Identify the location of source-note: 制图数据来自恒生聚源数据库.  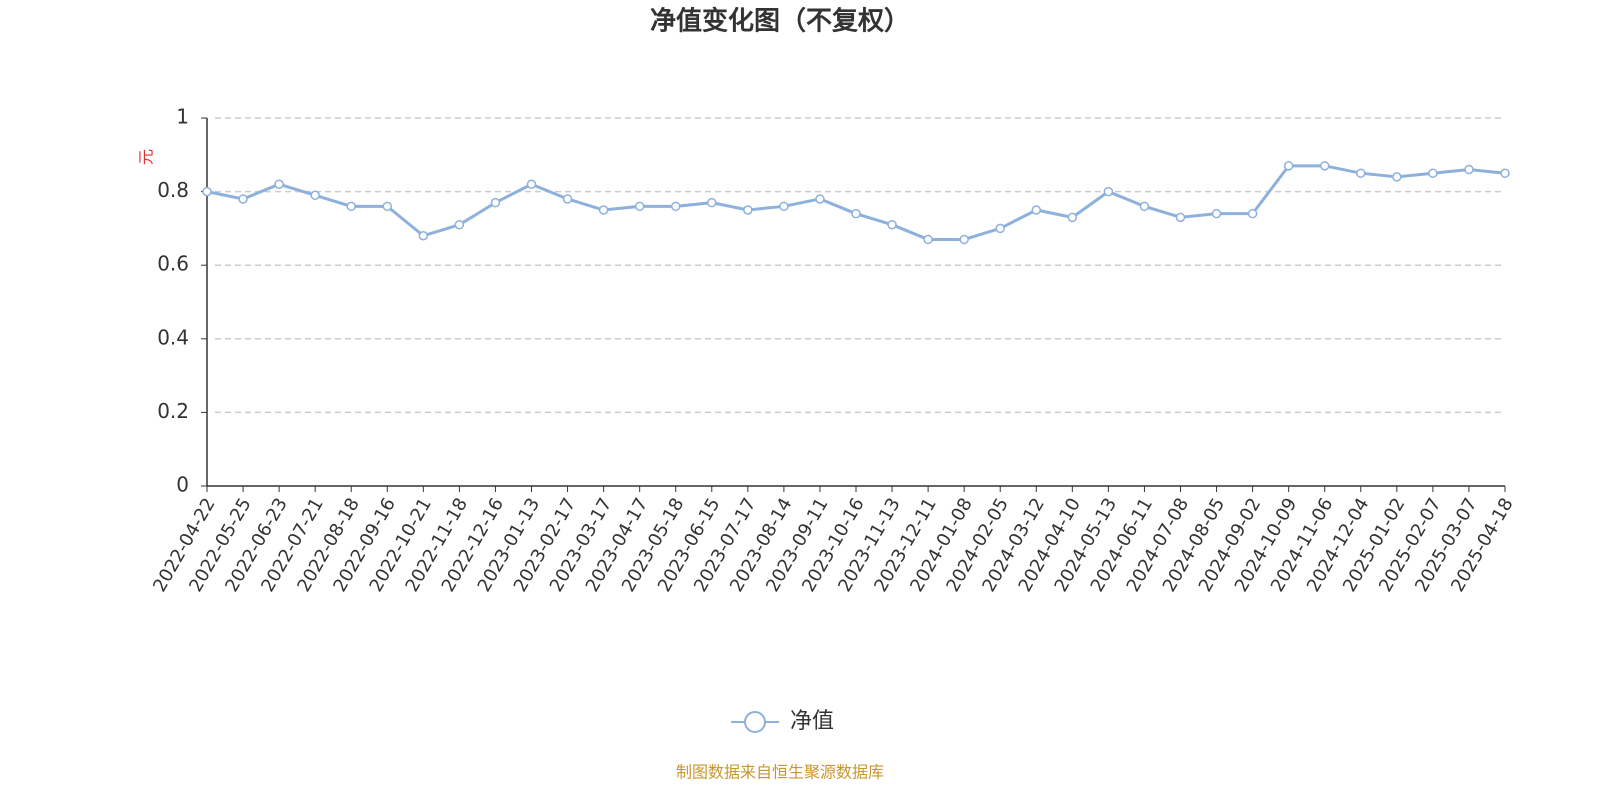
(780, 772).